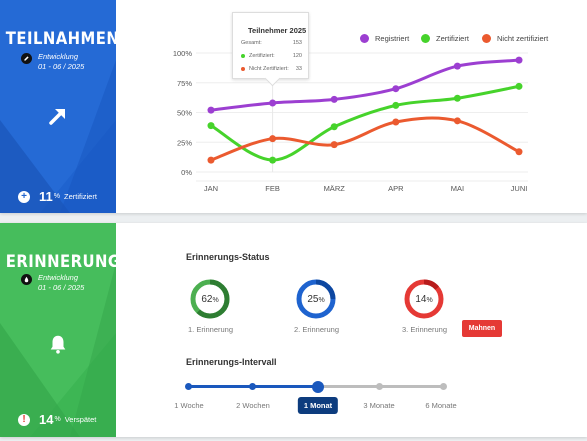  I want to click on slider-step-3-months, so click(379, 386).